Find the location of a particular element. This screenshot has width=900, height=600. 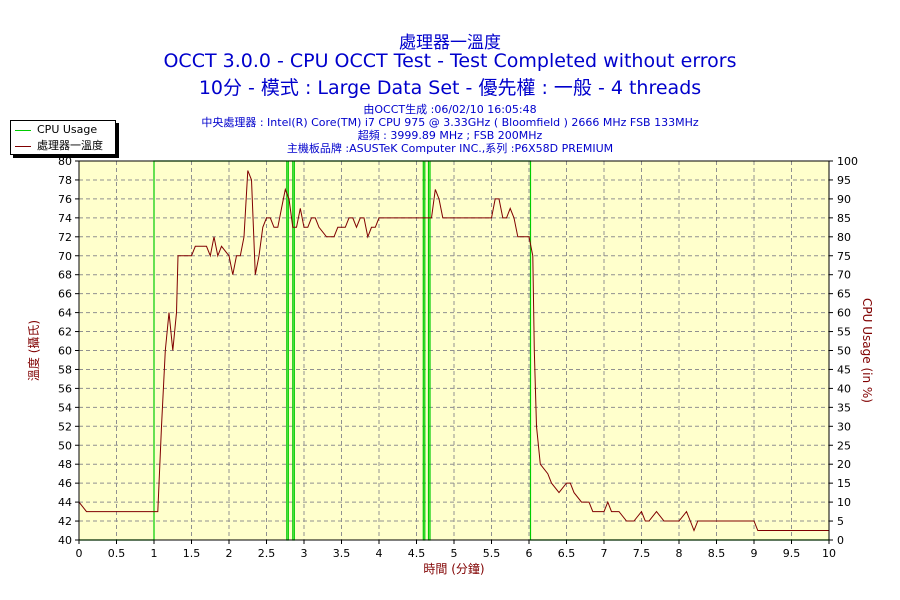

y-left-tick-label: 54 is located at coordinates (65, 407).